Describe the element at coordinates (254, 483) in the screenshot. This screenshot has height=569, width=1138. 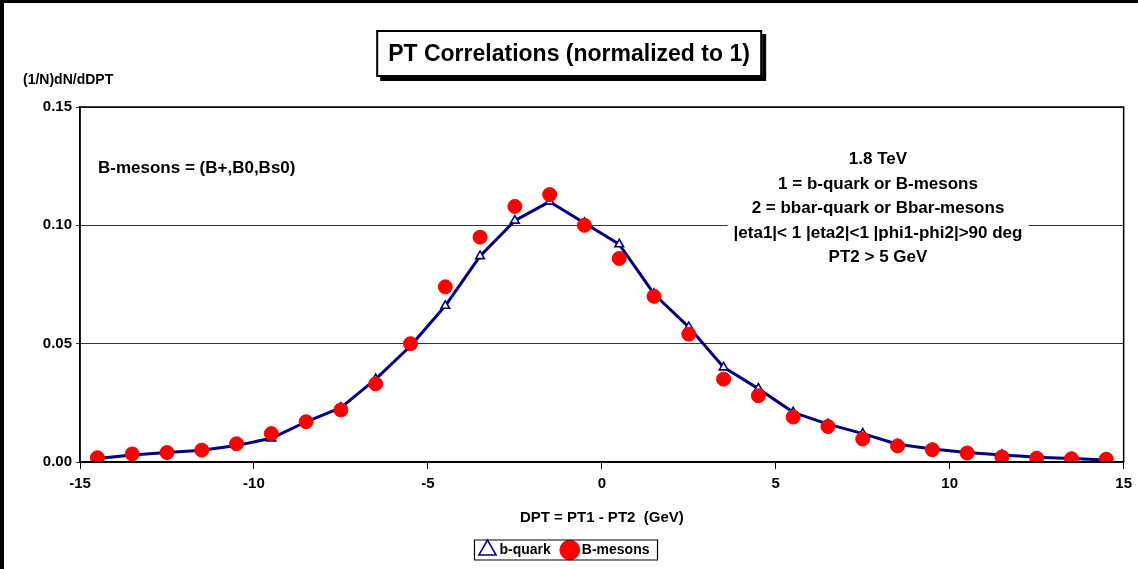
I see `x-tick-label: -10` at that location.